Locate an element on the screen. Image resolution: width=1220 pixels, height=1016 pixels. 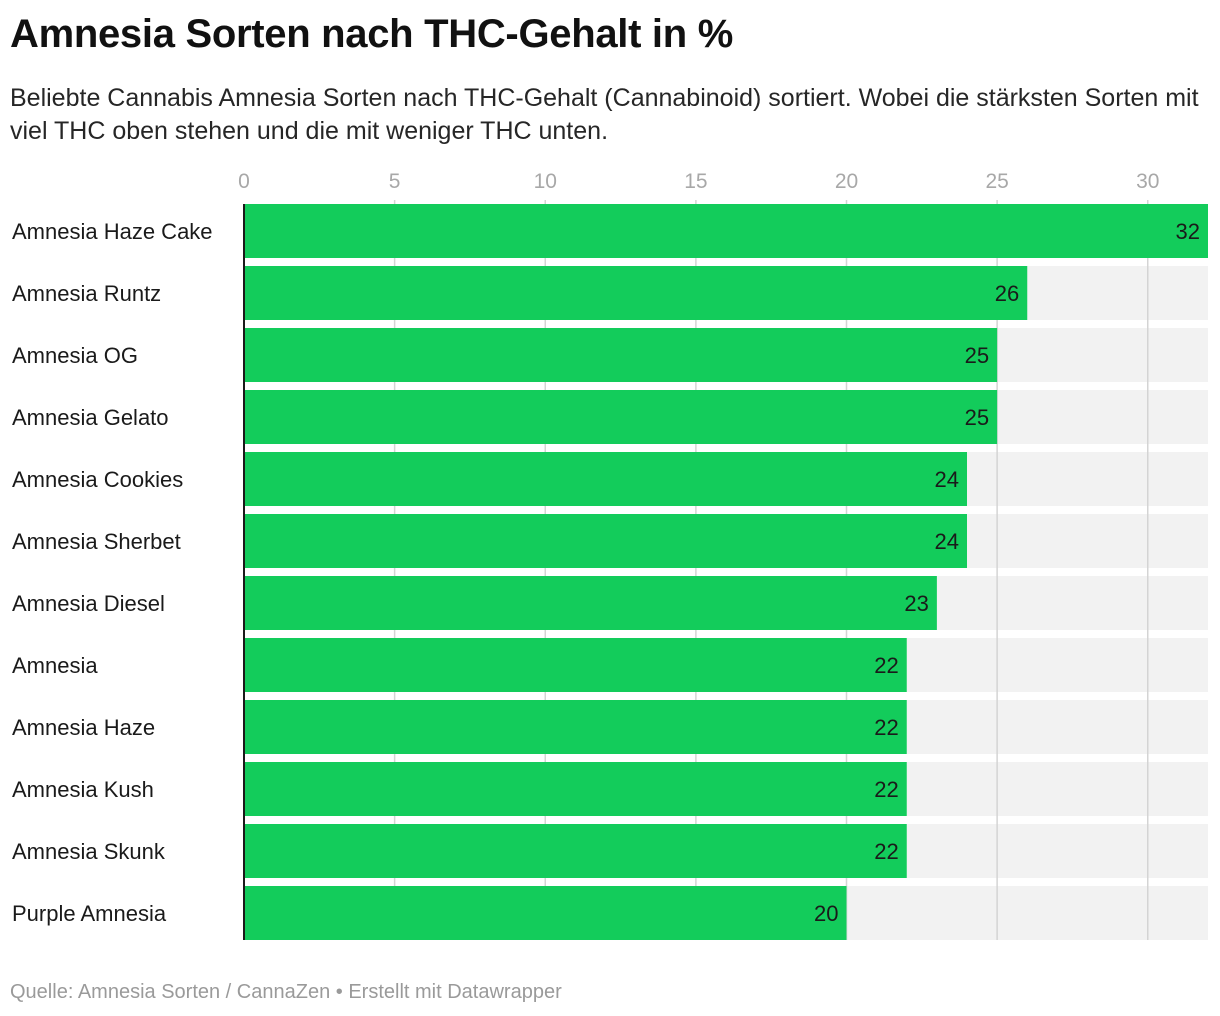
category-label: Amnesia OG is located at coordinates (75, 355).